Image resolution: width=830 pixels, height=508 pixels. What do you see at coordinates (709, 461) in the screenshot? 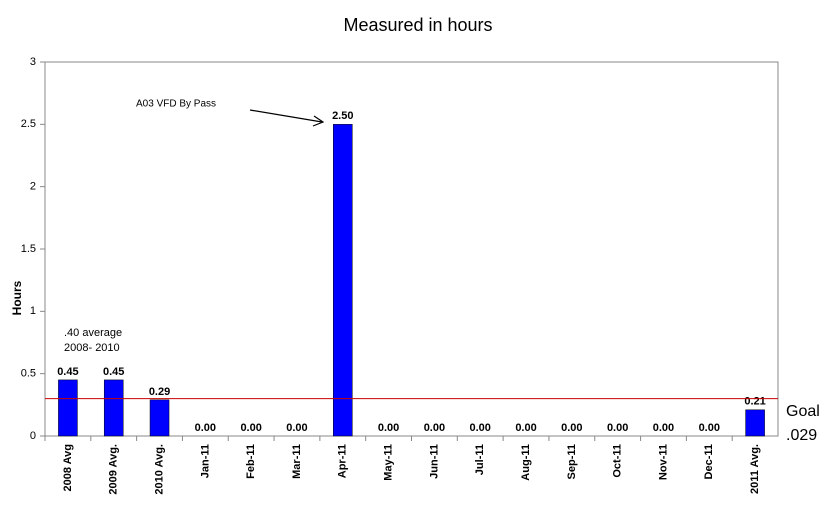
I see `x-tick-label: Dec-11` at bounding box center [709, 461].